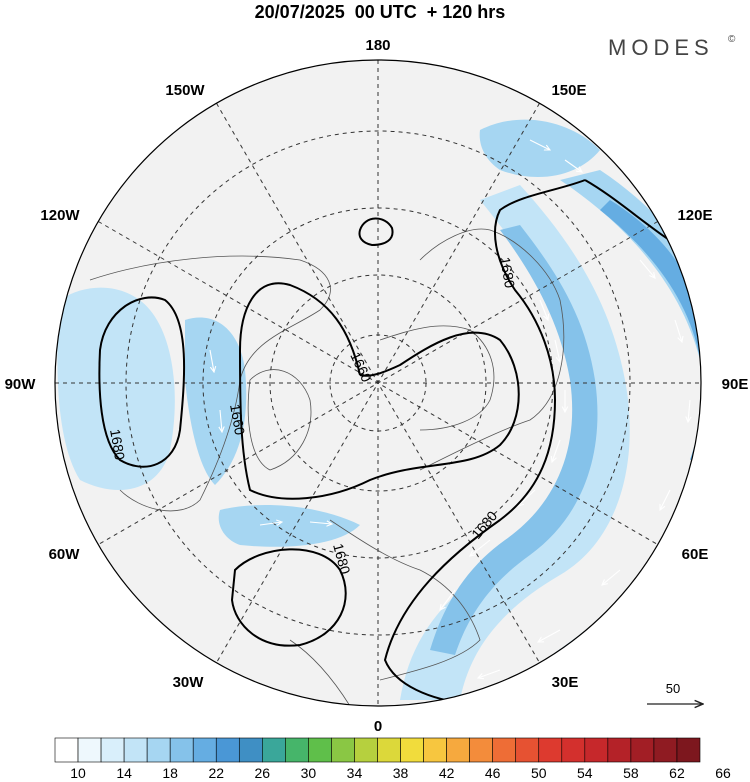 Image resolution: width=750 pixels, height=782 pixels. What do you see at coordinates (568, 90) in the screenshot?
I see `lon-label-150e: 150E` at bounding box center [568, 90].